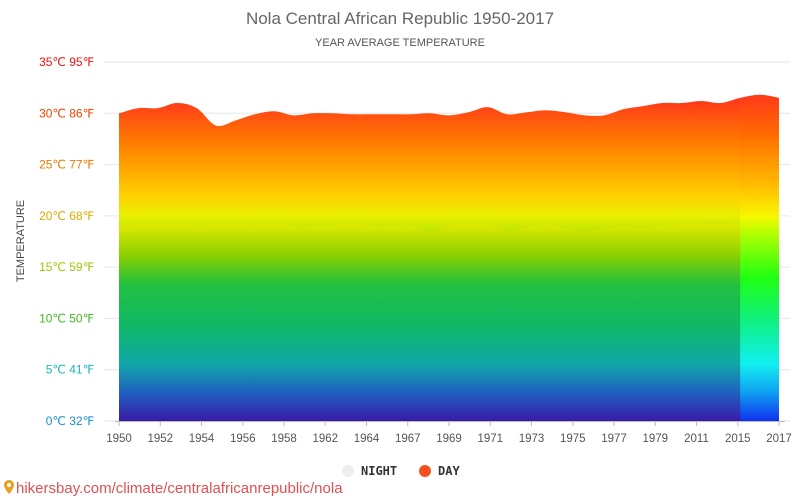 The image size is (800, 500). Describe the element at coordinates (738, 439) in the screenshot. I see `x-tick-label: 2015` at that location.